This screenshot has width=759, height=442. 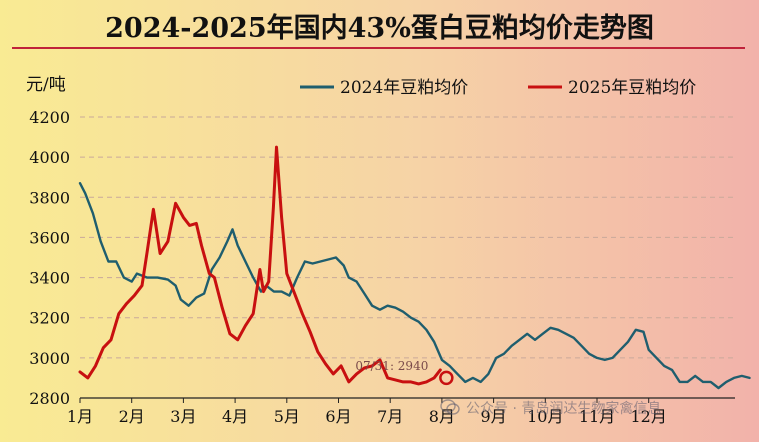 I want to click on x-tick-label: 12月, so click(x=649, y=416).